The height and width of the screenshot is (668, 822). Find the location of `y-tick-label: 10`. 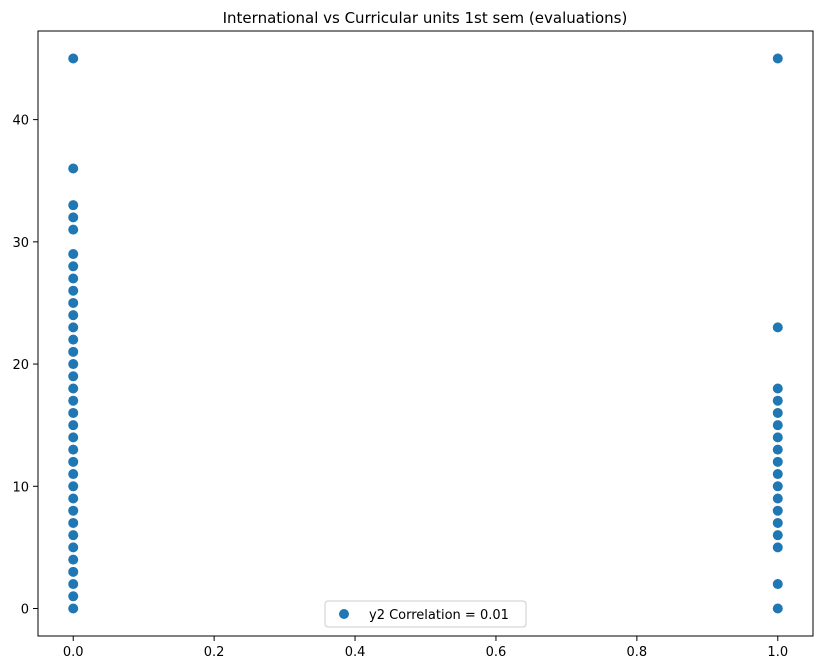

y-tick-label: 10 is located at coordinates (20, 487).